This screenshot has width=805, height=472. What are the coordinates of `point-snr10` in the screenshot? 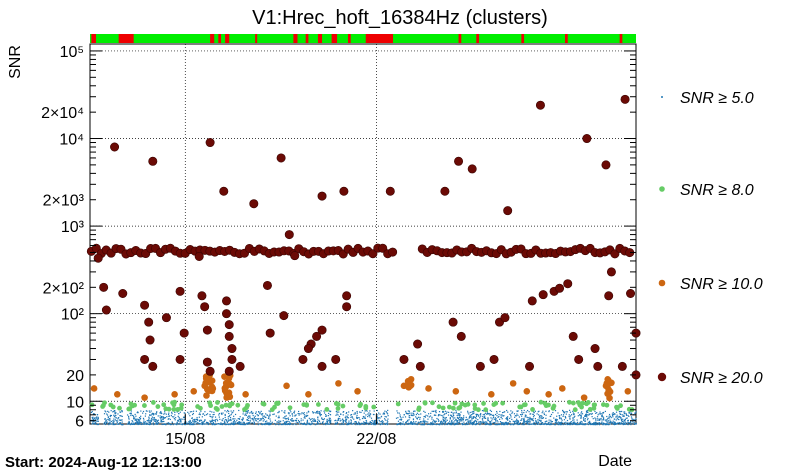 It's located at (174, 394).